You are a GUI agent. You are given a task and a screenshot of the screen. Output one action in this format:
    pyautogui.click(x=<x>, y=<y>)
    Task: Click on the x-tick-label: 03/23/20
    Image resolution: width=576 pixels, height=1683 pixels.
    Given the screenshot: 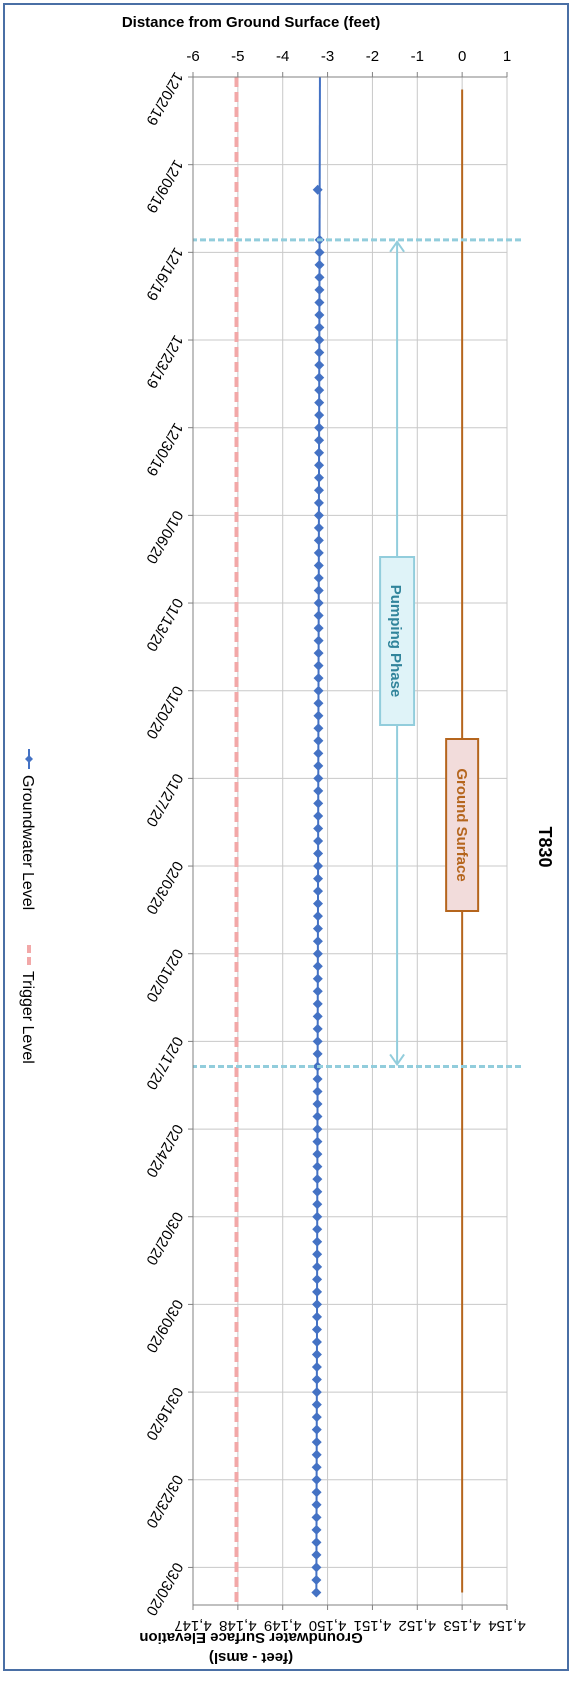 What is the action you would take?
    pyautogui.click(x=164, y=1501)
    